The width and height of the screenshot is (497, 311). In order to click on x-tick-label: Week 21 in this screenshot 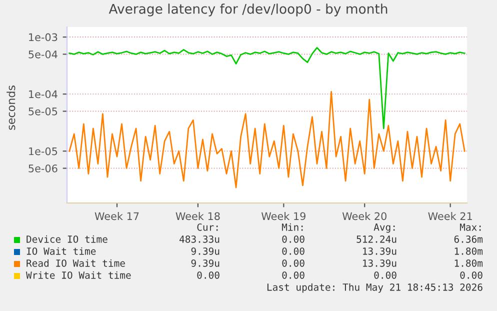, I will do `click(450, 216)`.